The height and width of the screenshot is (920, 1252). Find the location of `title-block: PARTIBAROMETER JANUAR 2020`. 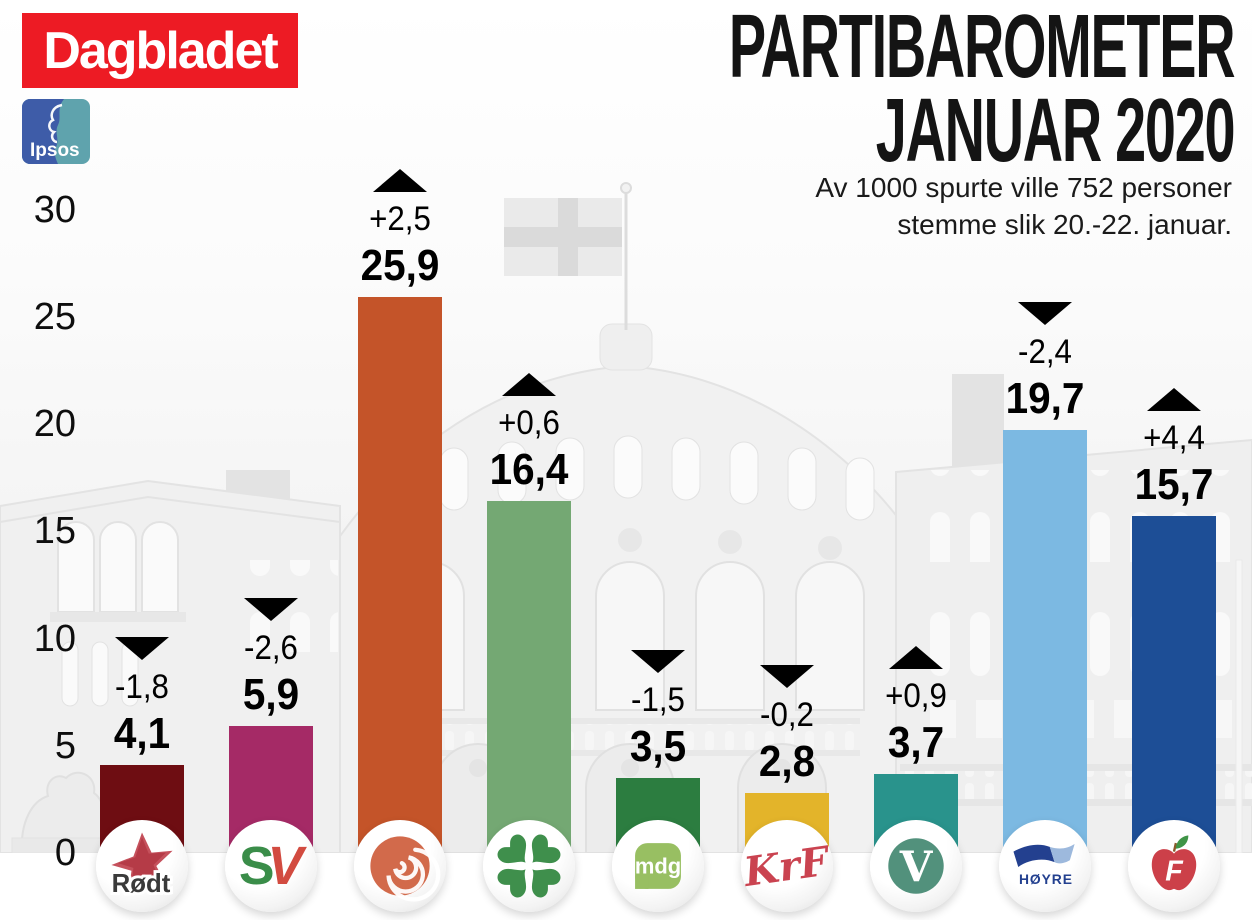

title-block: PARTIBAROMETER JANUAR 2020 is located at coordinates (827, 90).